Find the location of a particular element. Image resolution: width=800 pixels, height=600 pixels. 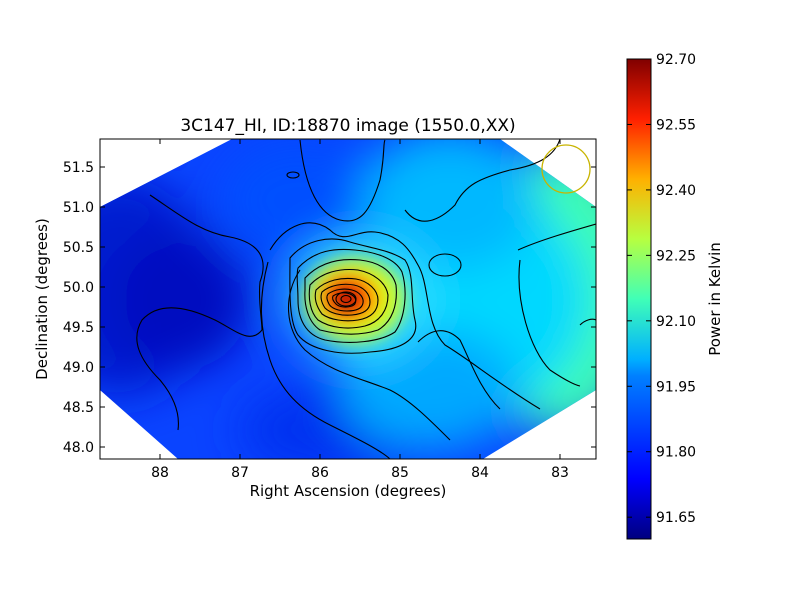

colorbar-tick-label: 91.65 is located at coordinates (676, 518).